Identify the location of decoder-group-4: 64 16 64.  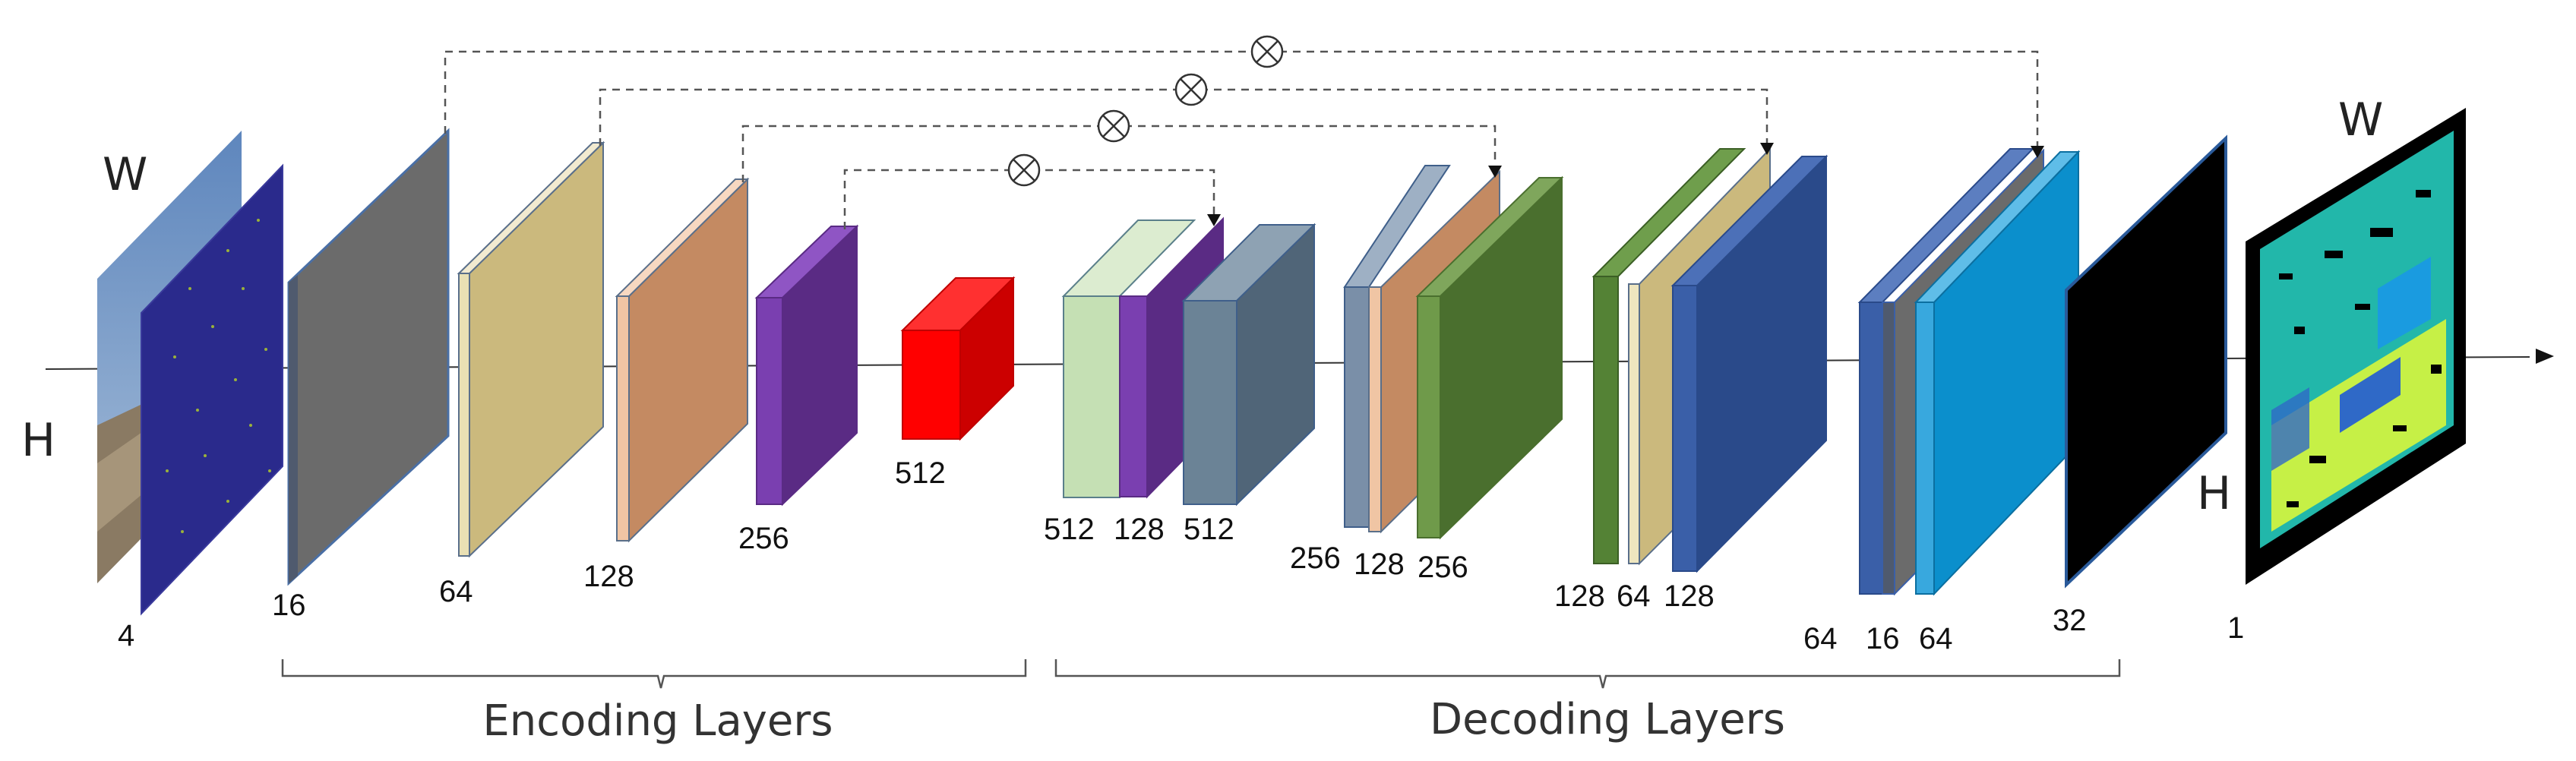
(1942, 401).